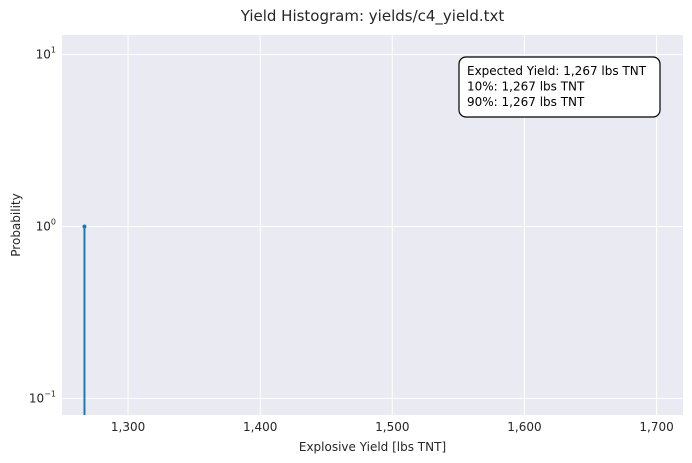  What do you see at coordinates (16, 224) in the screenshot?
I see `y-axis-label: Probability` at bounding box center [16, 224].